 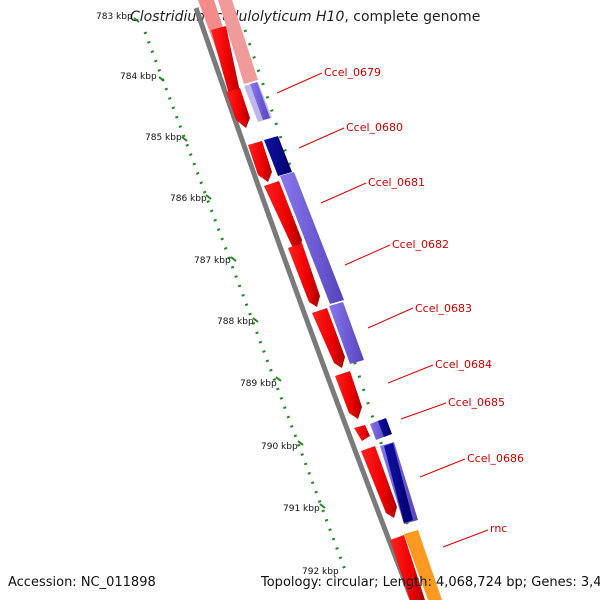 What do you see at coordinates (495, 458) in the screenshot?
I see `gene-label: Ccel_0686` at bounding box center [495, 458].